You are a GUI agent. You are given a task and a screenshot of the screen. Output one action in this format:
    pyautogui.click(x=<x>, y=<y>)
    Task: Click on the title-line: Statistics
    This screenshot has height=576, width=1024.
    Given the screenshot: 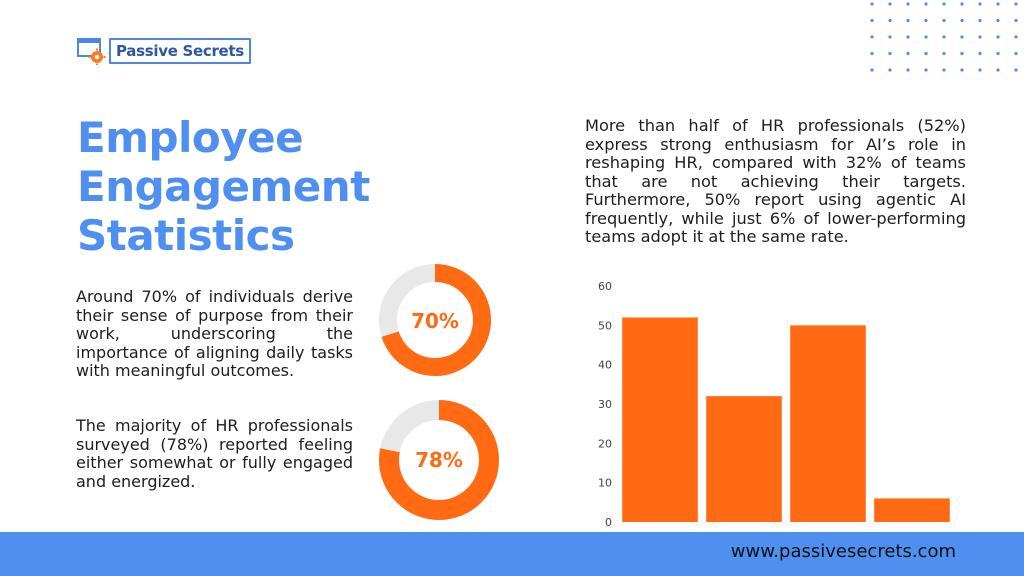 What is the action you would take?
    pyautogui.click(x=186, y=235)
    